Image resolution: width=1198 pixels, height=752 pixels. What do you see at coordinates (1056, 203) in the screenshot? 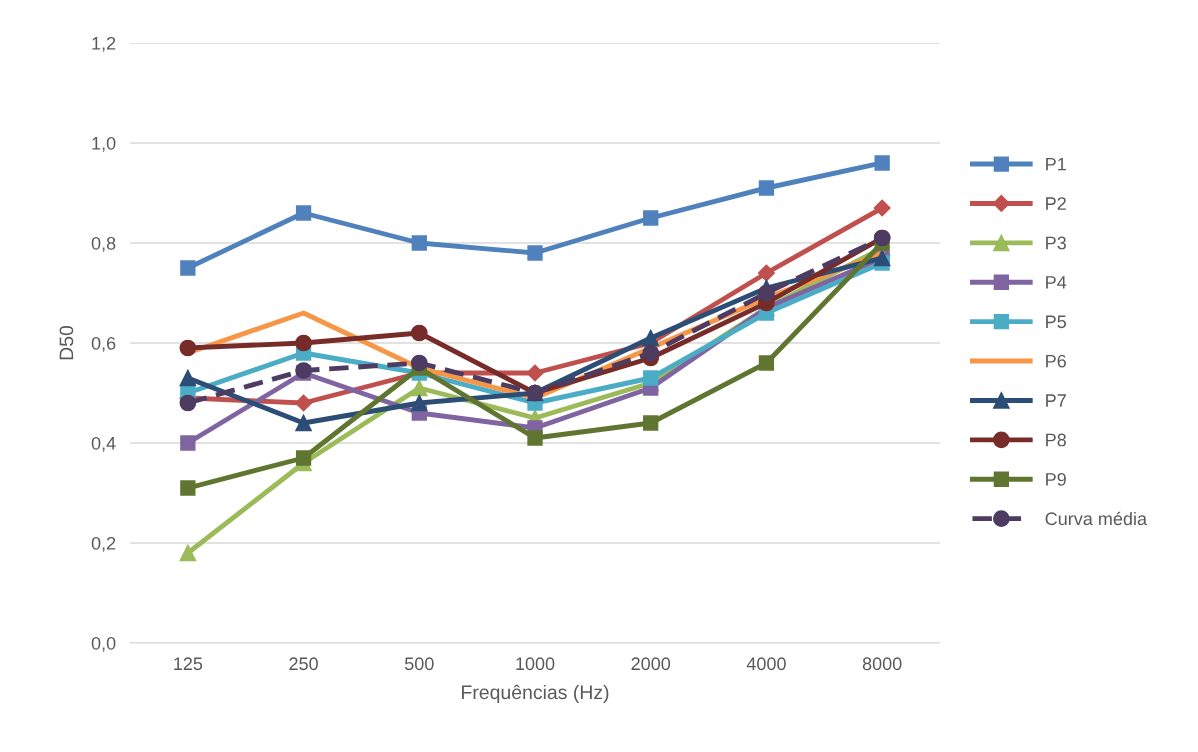
I see `legend-label: P2` at bounding box center [1056, 203].